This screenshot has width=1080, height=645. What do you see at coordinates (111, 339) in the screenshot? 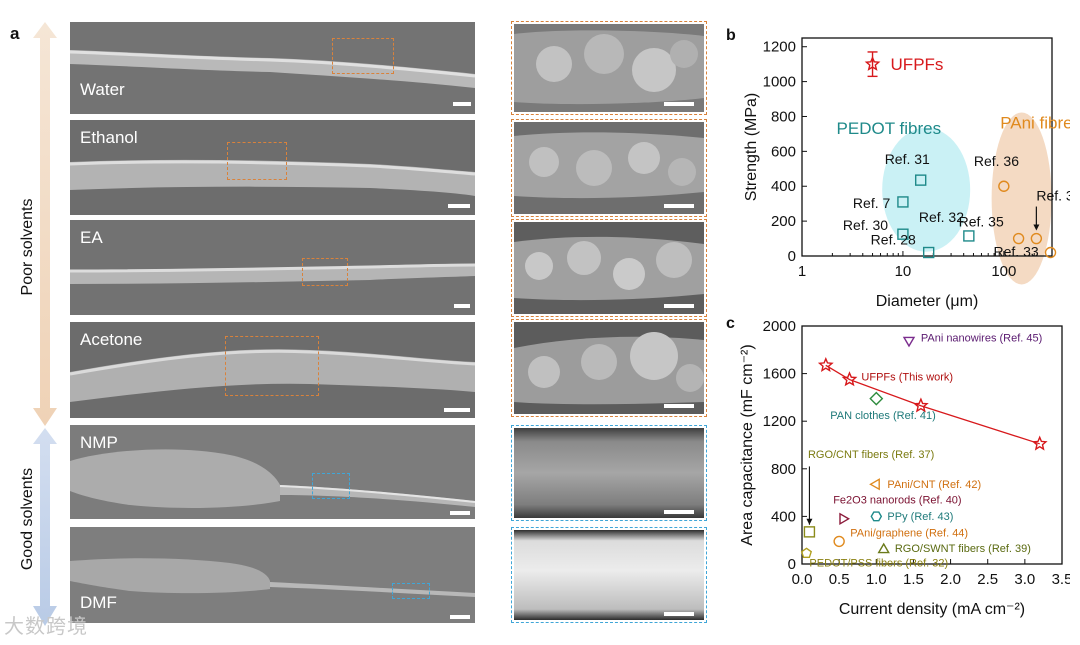
I see `solvent-label: Acetone` at bounding box center [111, 339].